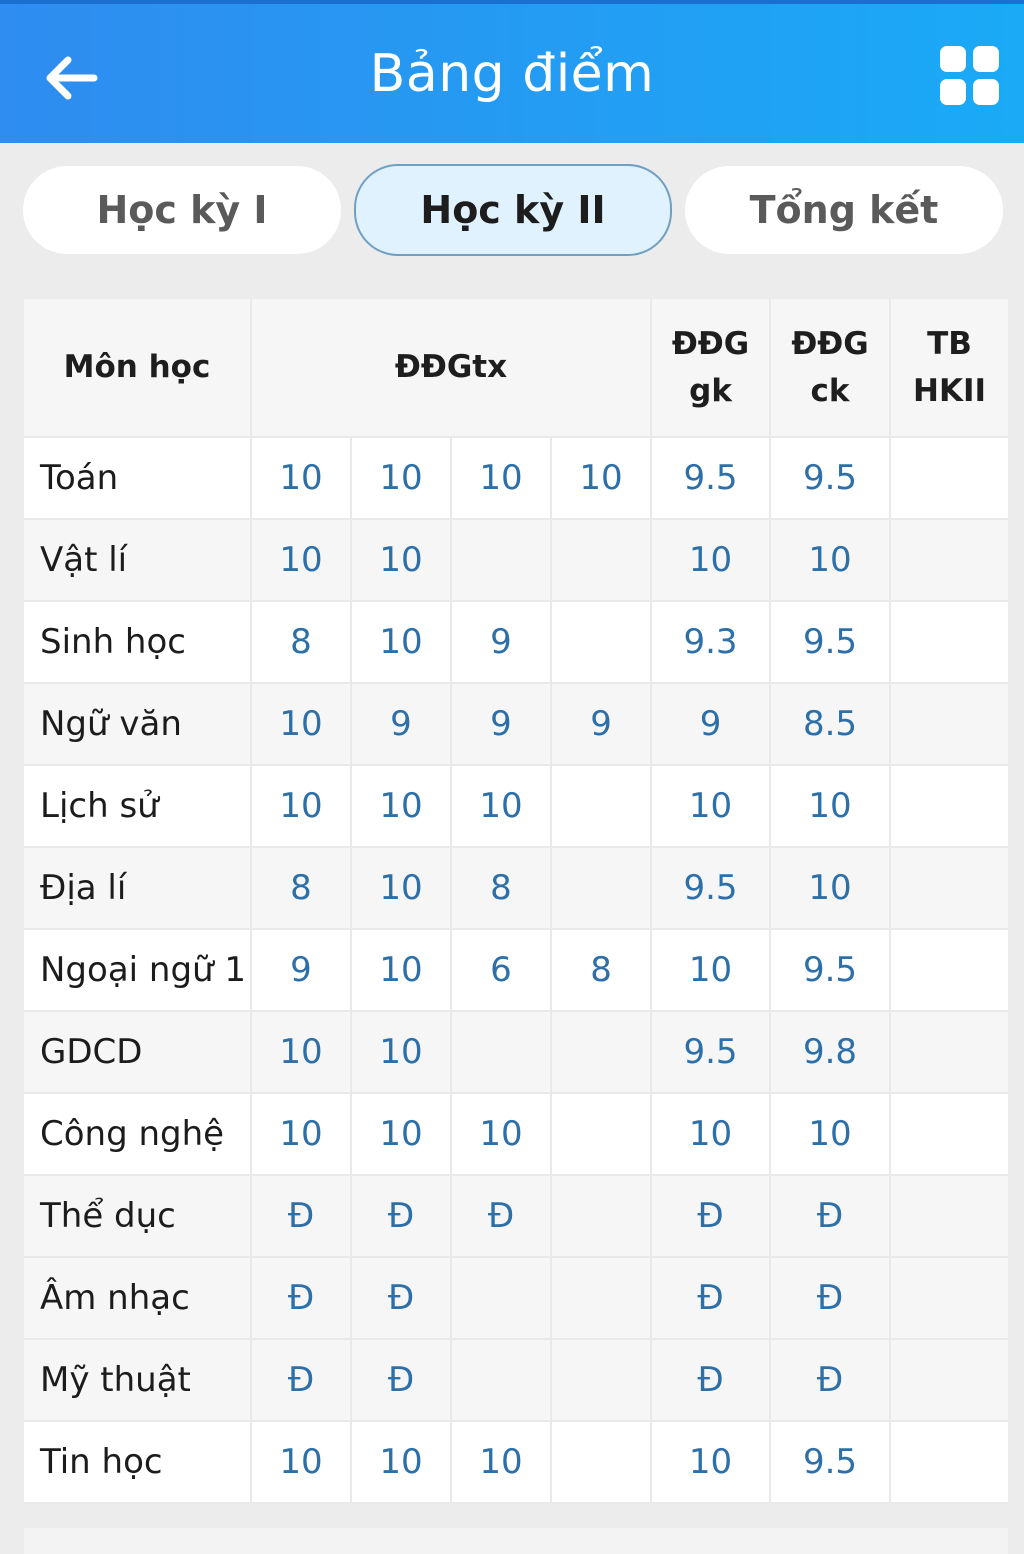 This screenshot has height=1554, width=1024. Describe the element at coordinates (831, 1052) in the screenshot. I see `ck-score-cell: 9.8` at that location.